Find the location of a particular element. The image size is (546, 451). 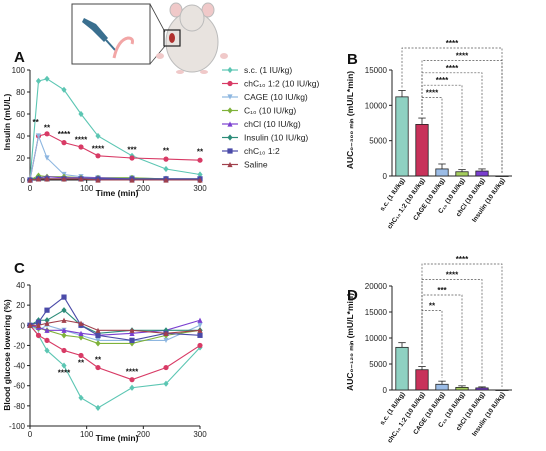

chart-c-xlabel: Time (min) is located at coordinates (117, 438).